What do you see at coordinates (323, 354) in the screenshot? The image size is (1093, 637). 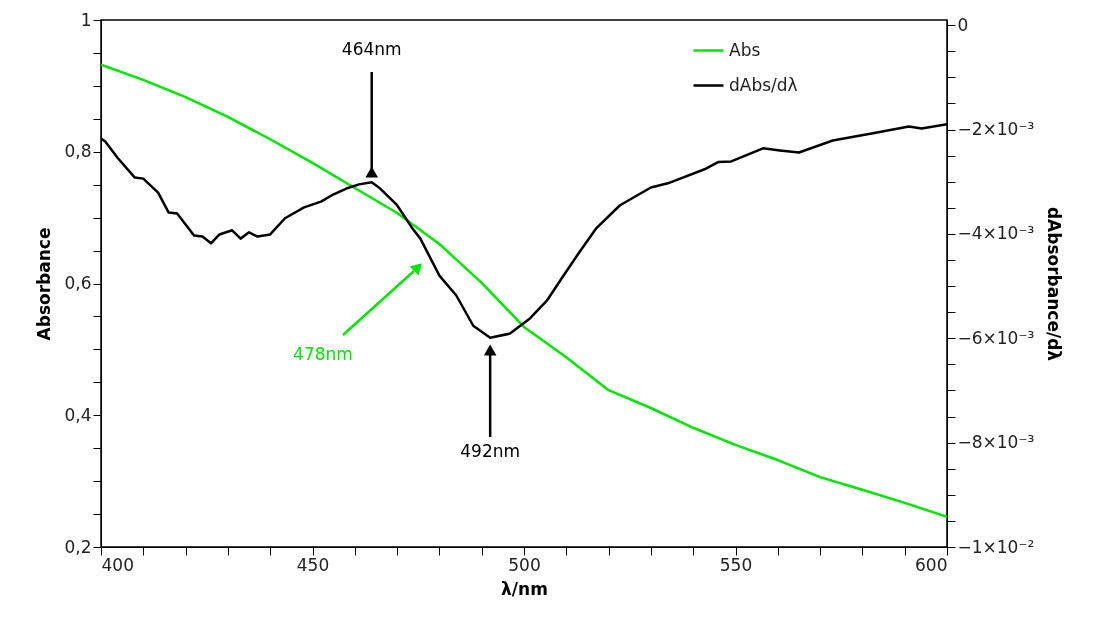 I see `annotation: 478nm` at bounding box center [323, 354].